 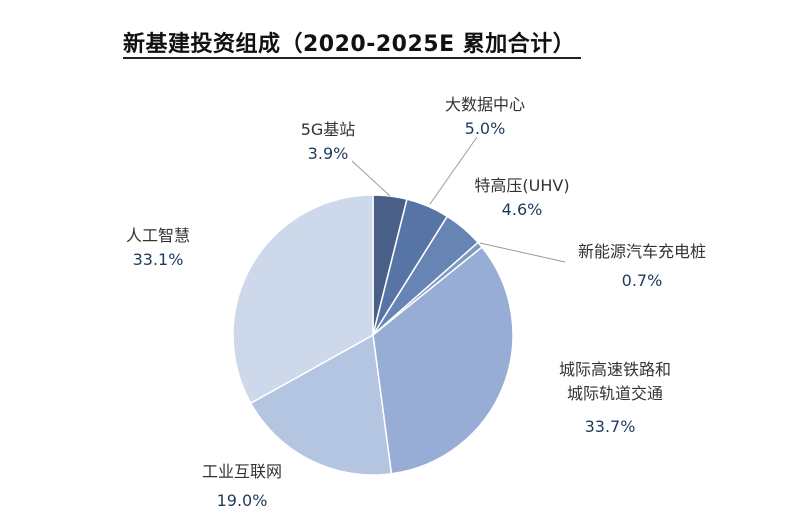 I want to click on label-percent: 33.7%, so click(x=610, y=426).